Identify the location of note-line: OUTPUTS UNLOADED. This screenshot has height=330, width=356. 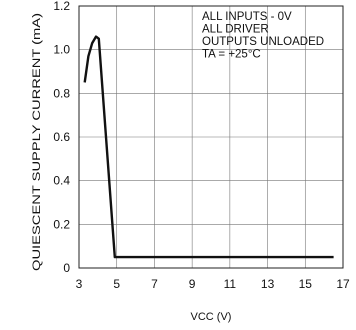
(263, 42).